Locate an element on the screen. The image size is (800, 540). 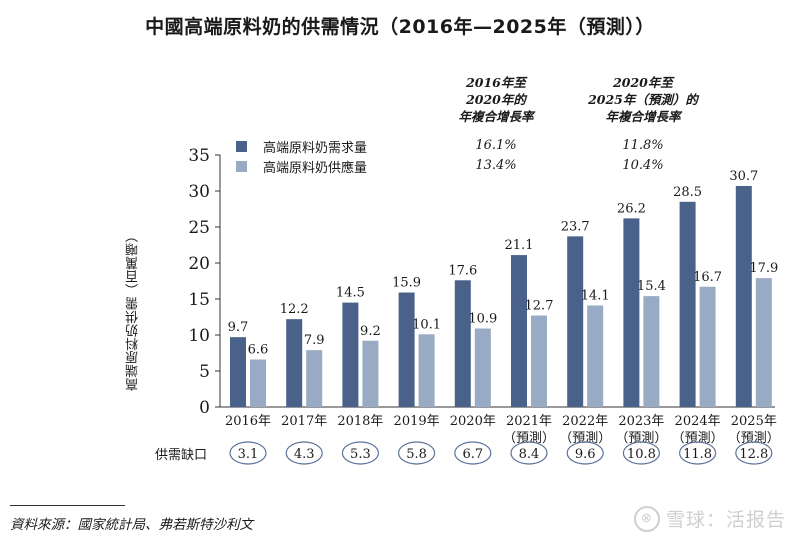
watermark-text: 雪球：活报告 is located at coordinates (725, 520).